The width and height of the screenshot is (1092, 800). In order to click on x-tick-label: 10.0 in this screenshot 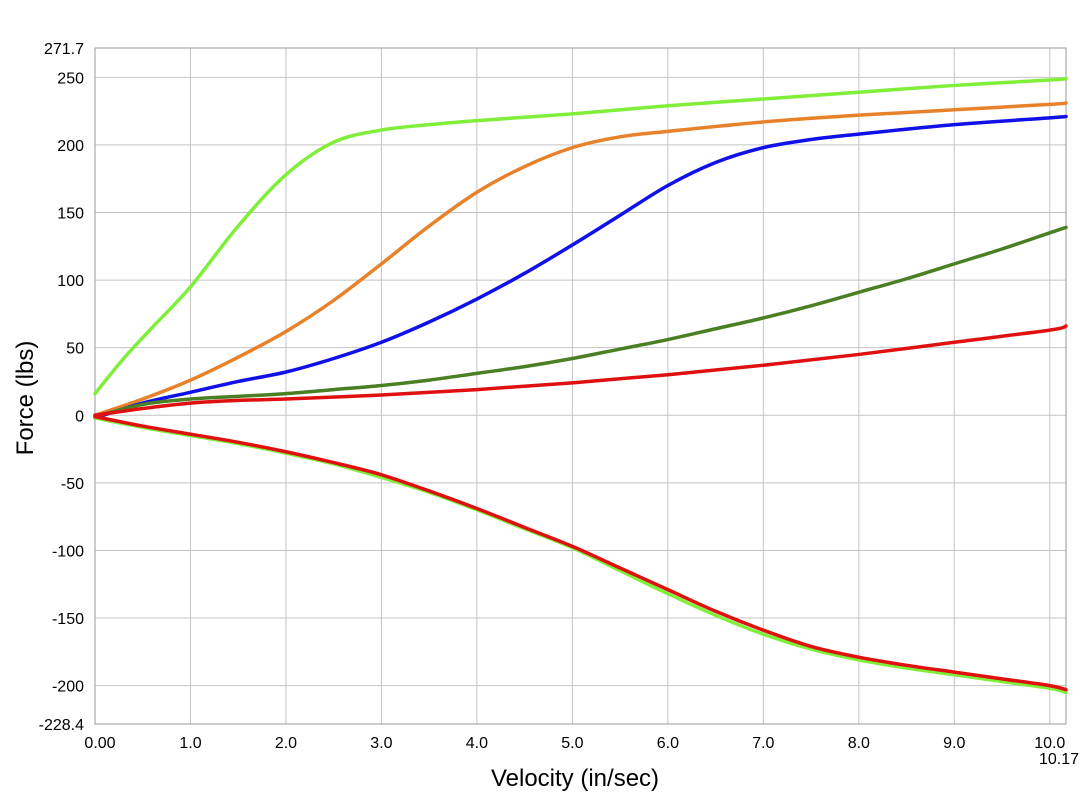, I will do `click(1049, 743)`.